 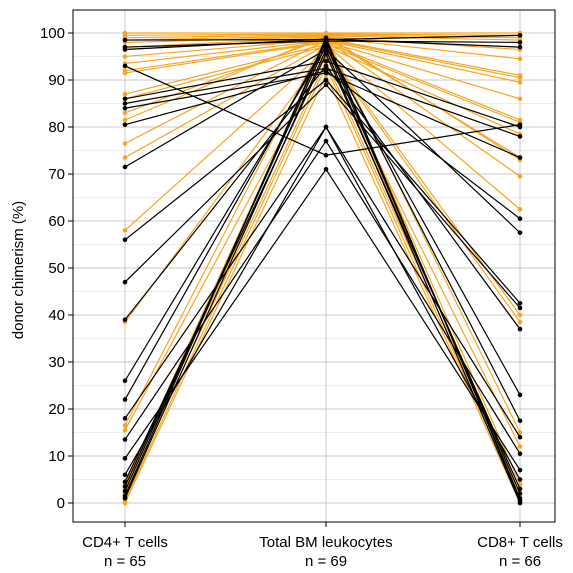 What do you see at coordinates (56, 174) in the screenshot?
I see `y-tick-label: 70` at bounding box center [56, 174].